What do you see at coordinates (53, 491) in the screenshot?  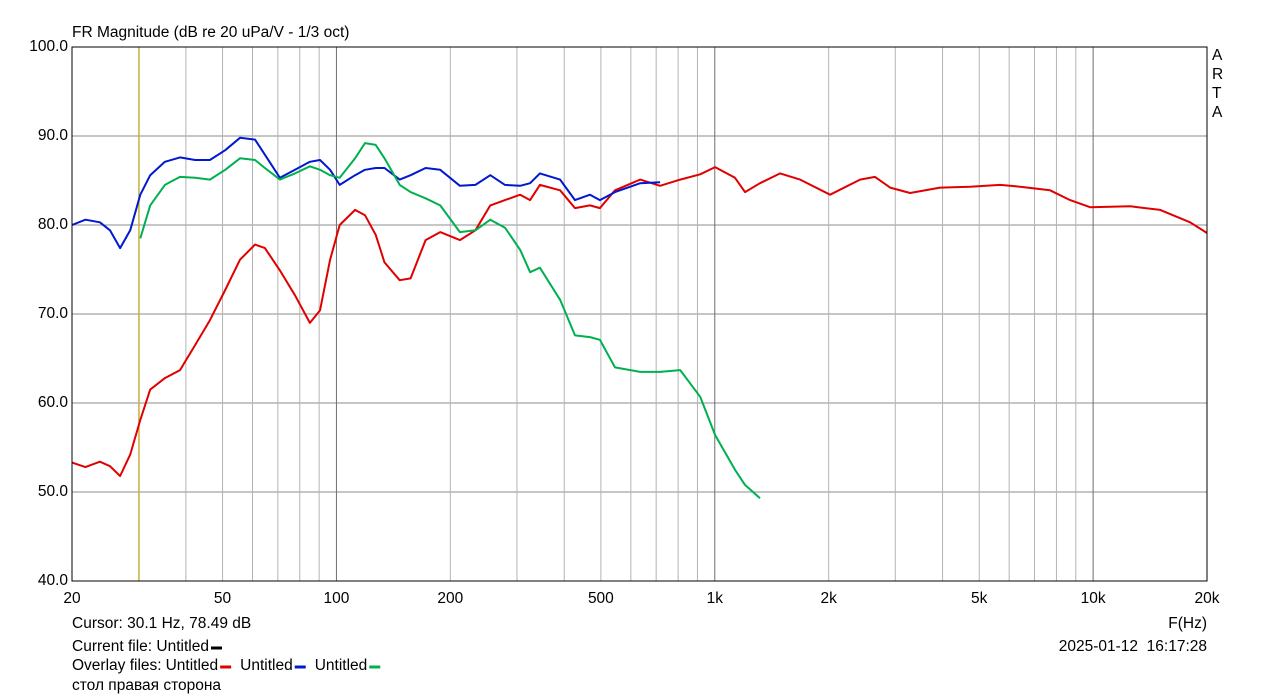 I see `y-tick-label: 50.0` at bounding box center [53, 491].